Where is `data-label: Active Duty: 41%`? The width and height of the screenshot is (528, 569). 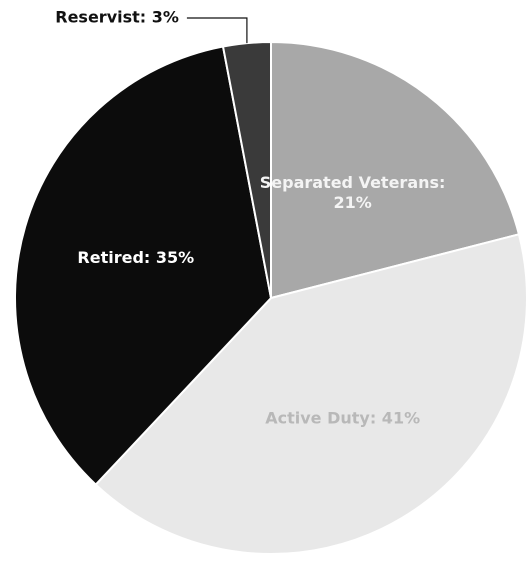
data-label: Active Duty: 41% is located at coordinates (342, 418).